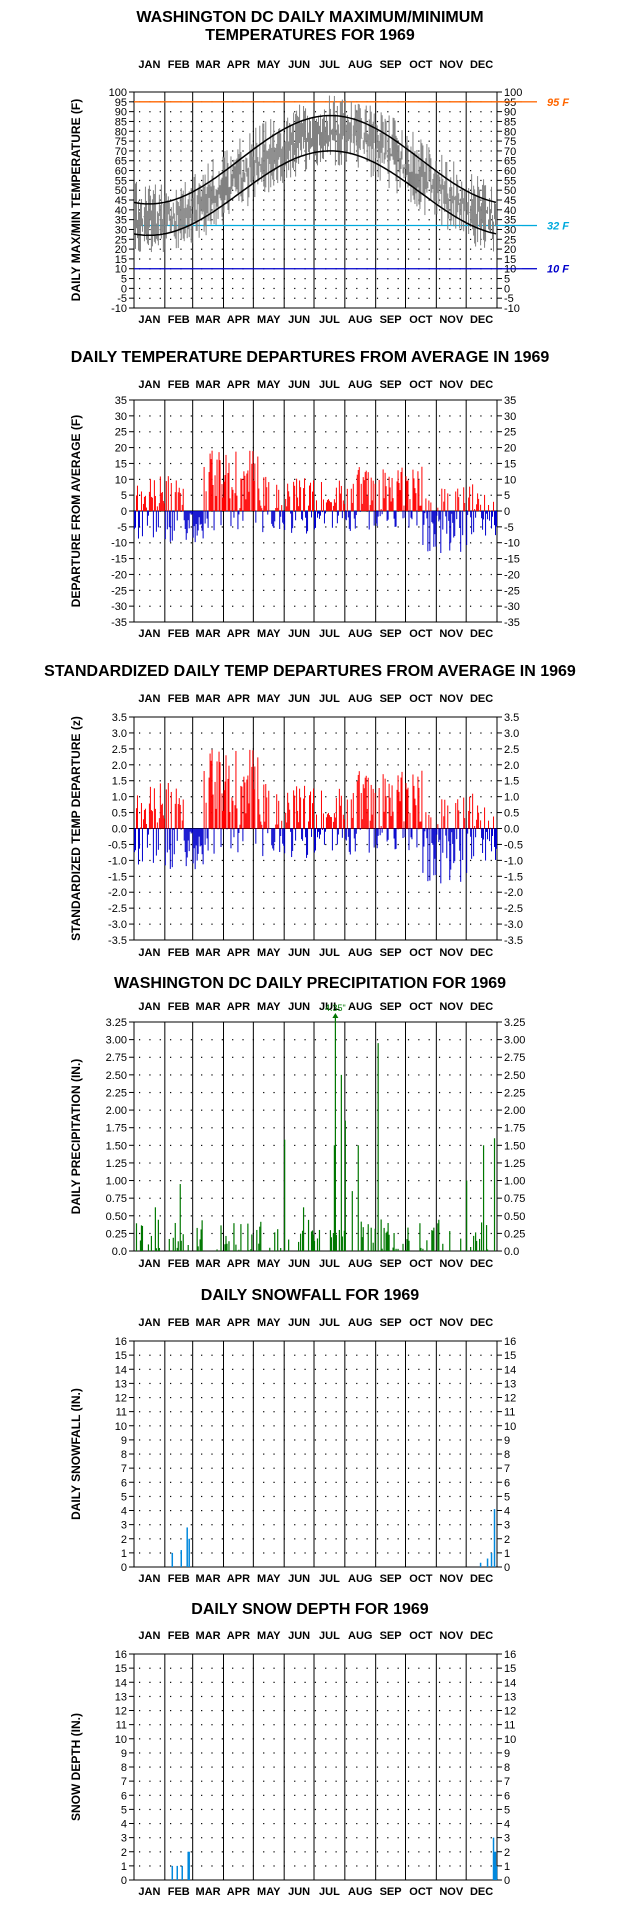 This screenshot has height=1916, width=620. Describe the element at coordinates (511, 718) in the screenshot. I see `y-tick-label-right: 3.5` at that location.